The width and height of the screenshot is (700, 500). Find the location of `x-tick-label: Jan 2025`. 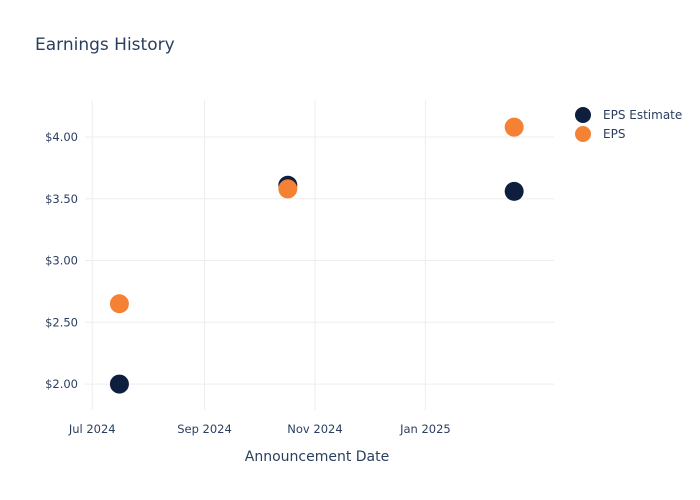

x-tick-label: Jan 2025 is located at coordinates (425, 429).